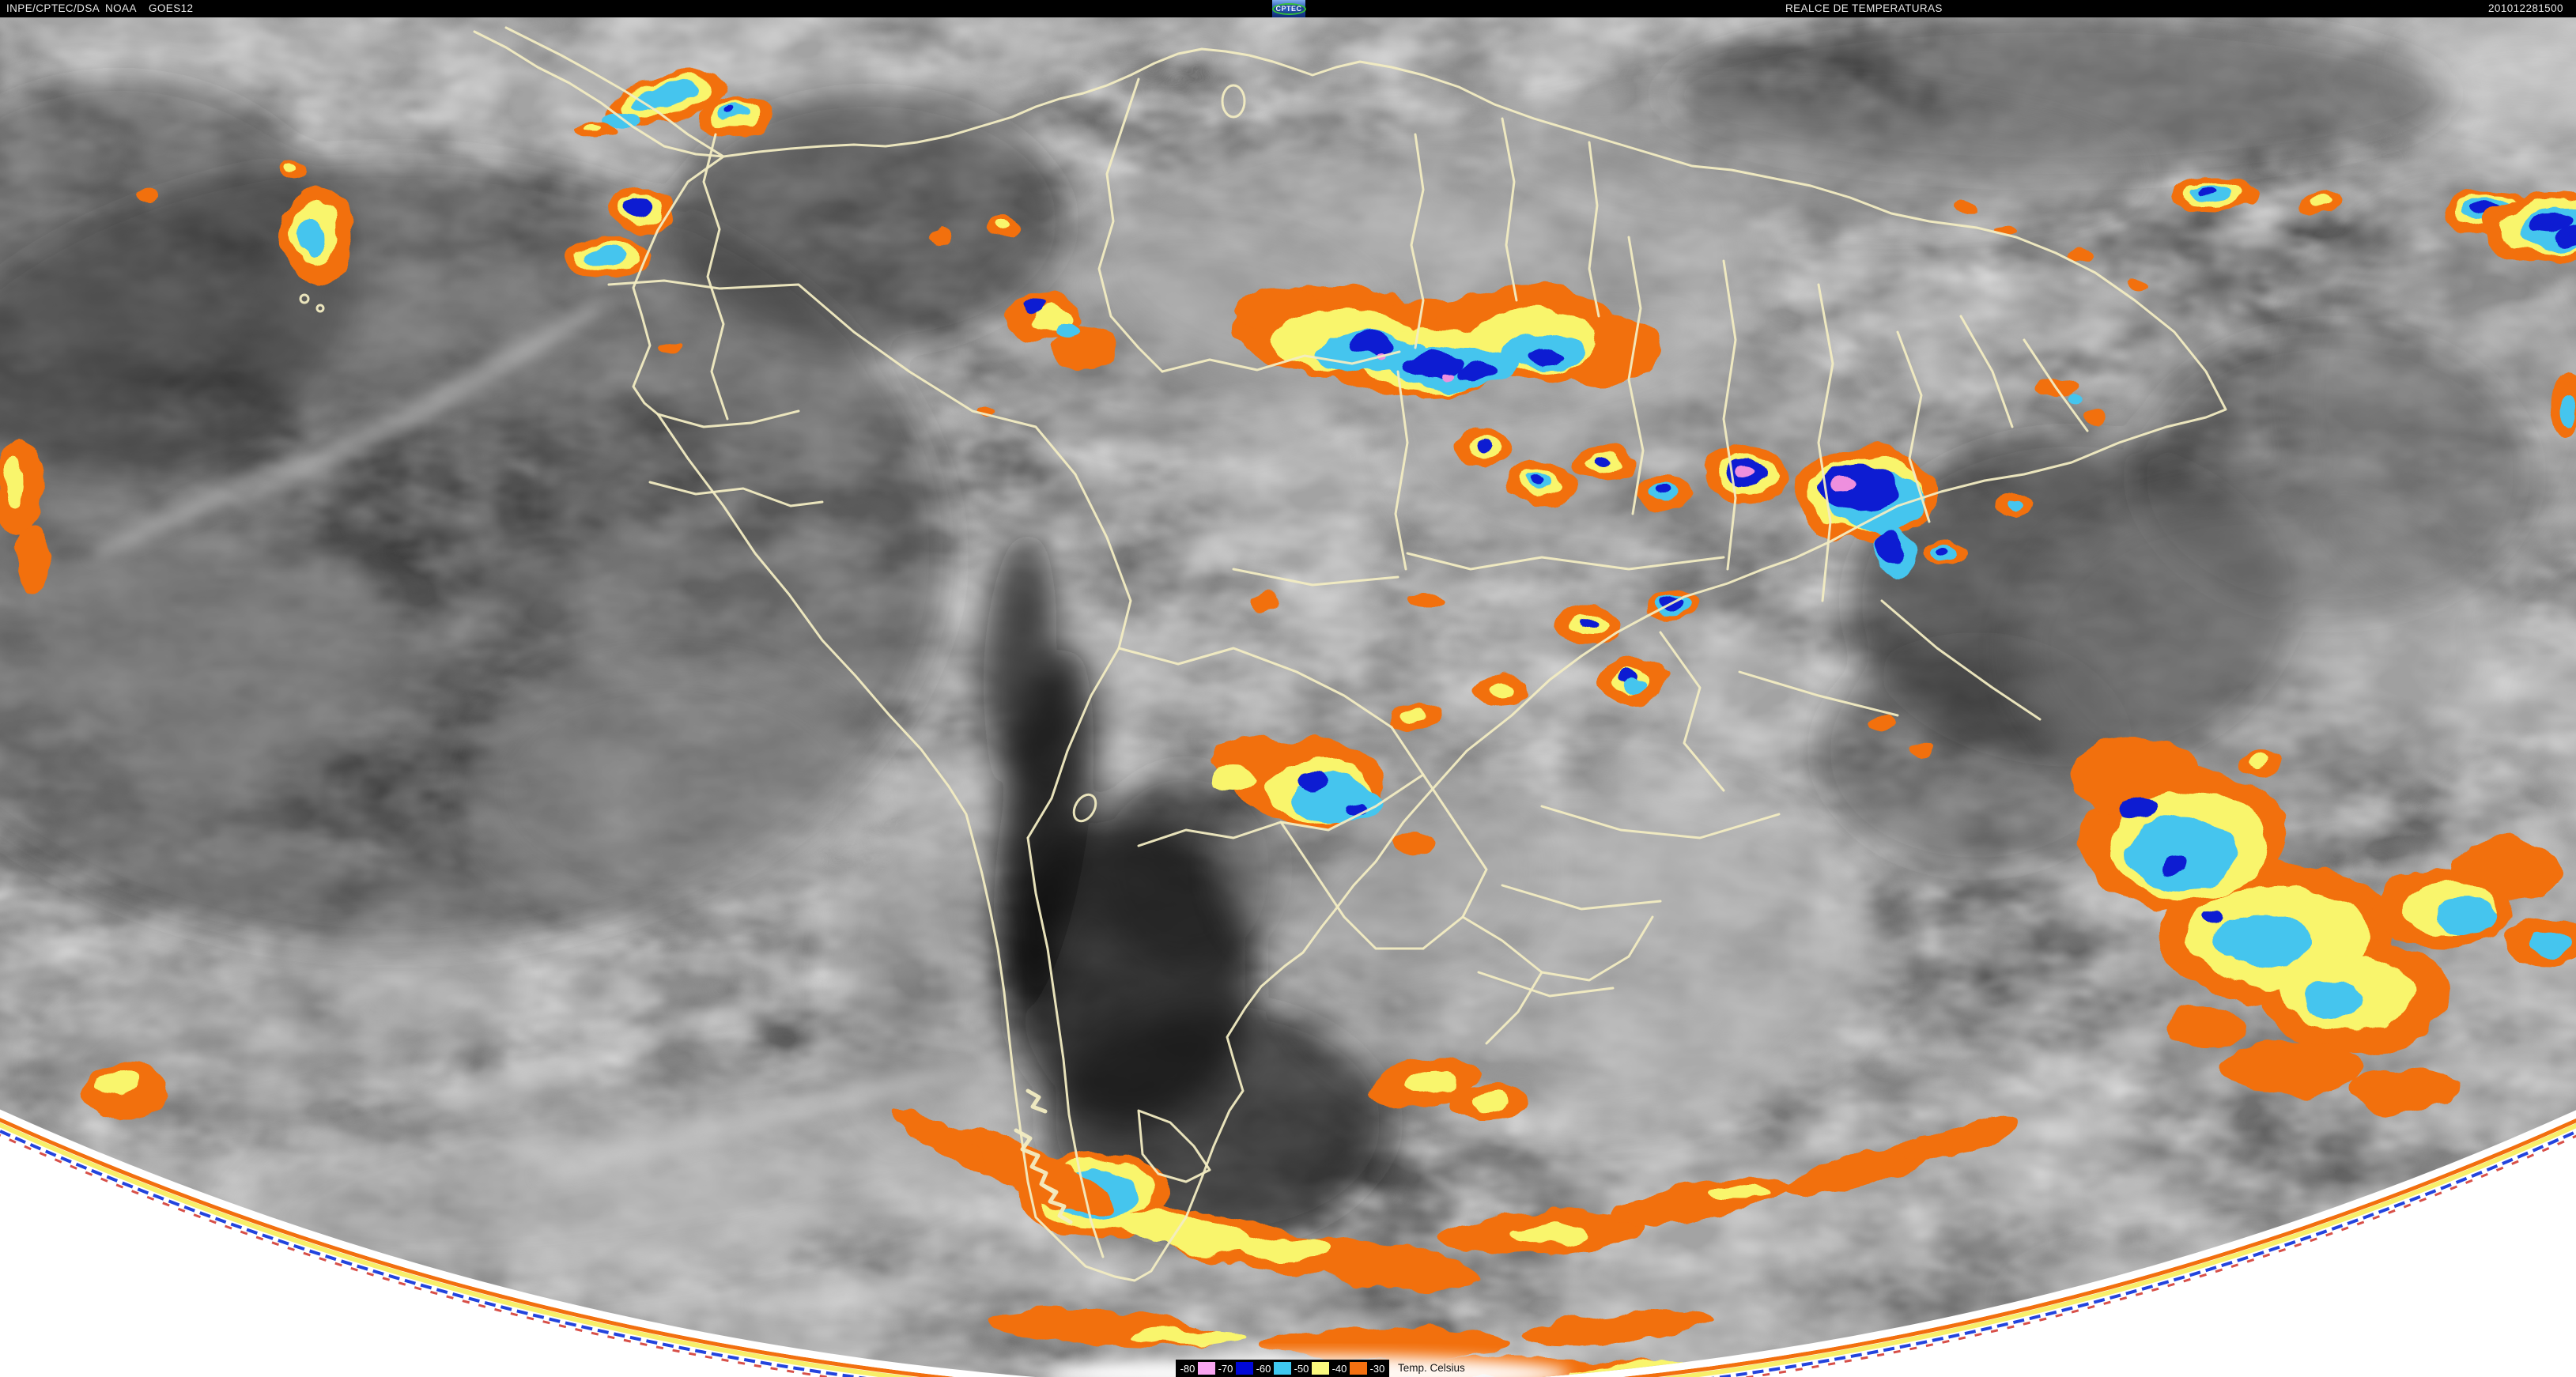 The height and width of the screenshot is (1377, 2576). I want to click on timestamp: 201012281500, so click(2525, 8).